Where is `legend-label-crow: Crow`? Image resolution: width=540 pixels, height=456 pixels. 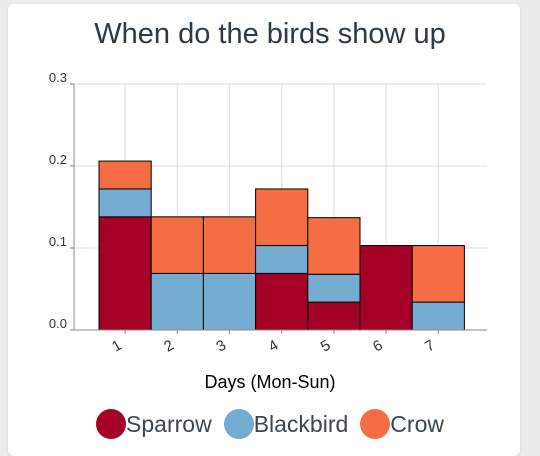
legend-label-crow: Crow is located at coordinates (417, 423).